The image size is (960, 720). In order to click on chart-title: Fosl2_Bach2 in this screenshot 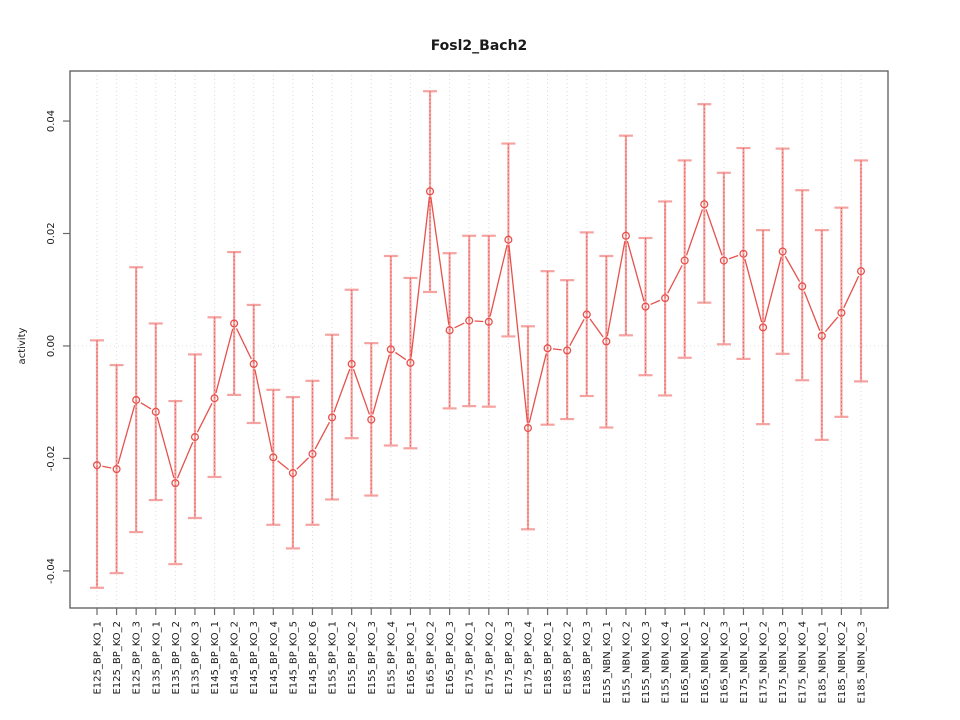, I will do `click(479, 46)`.